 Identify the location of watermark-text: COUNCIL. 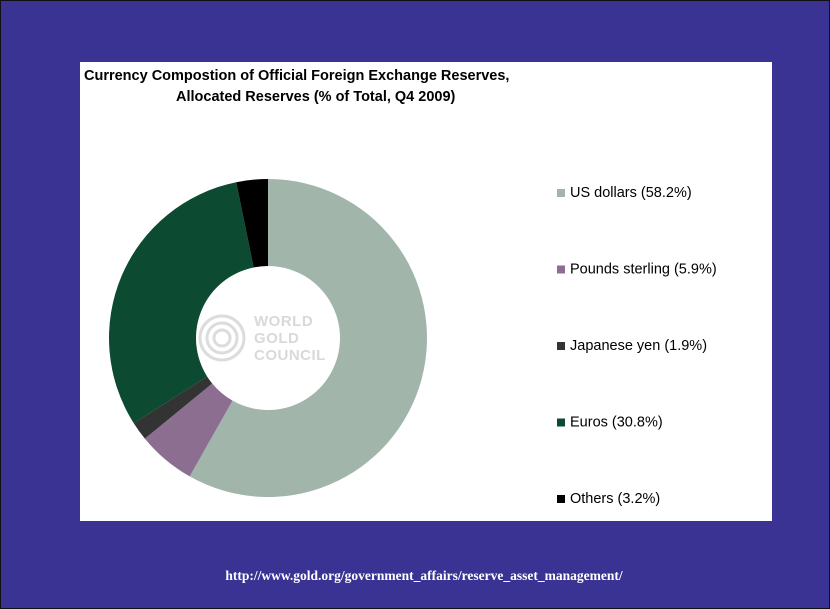
(290, 355).